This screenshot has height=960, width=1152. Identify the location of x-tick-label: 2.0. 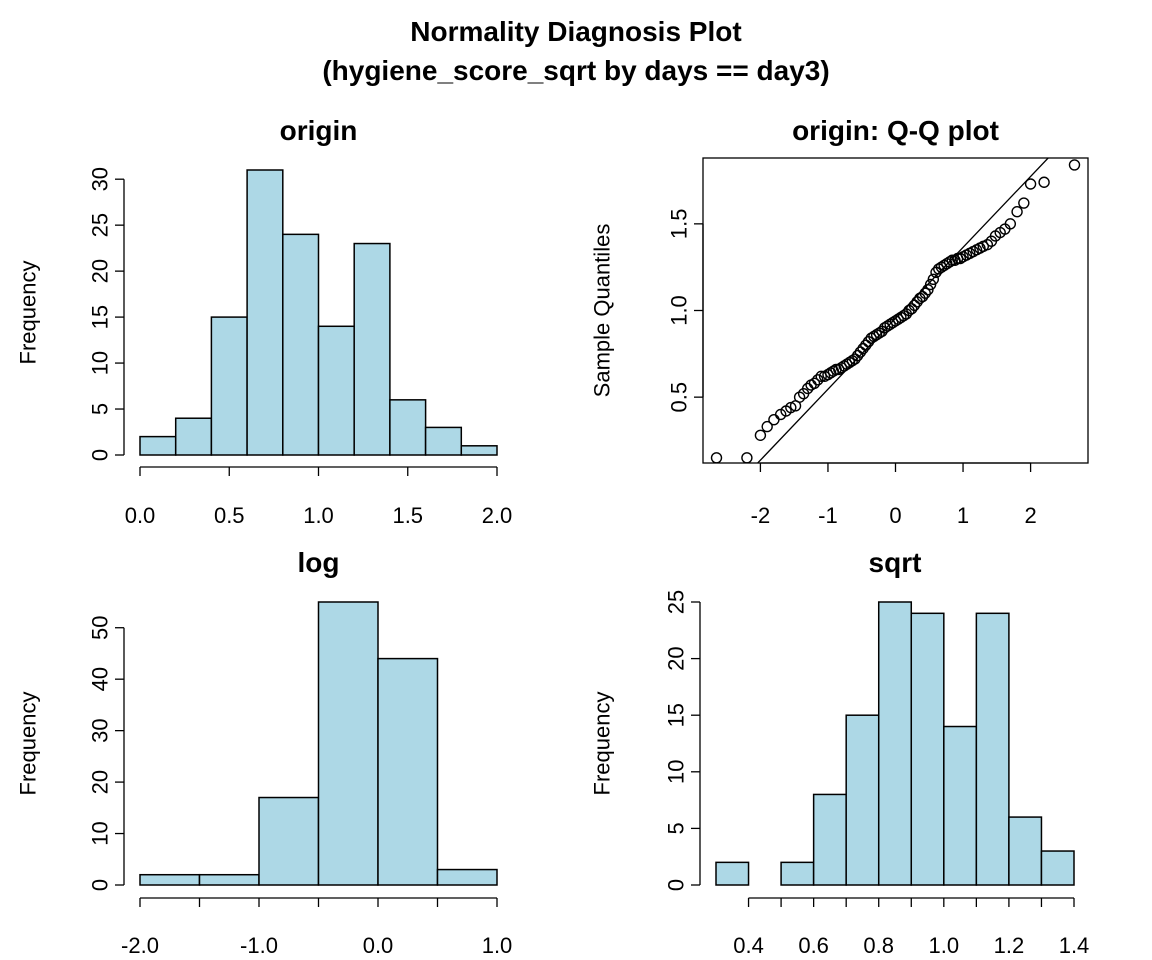
(497, 515).